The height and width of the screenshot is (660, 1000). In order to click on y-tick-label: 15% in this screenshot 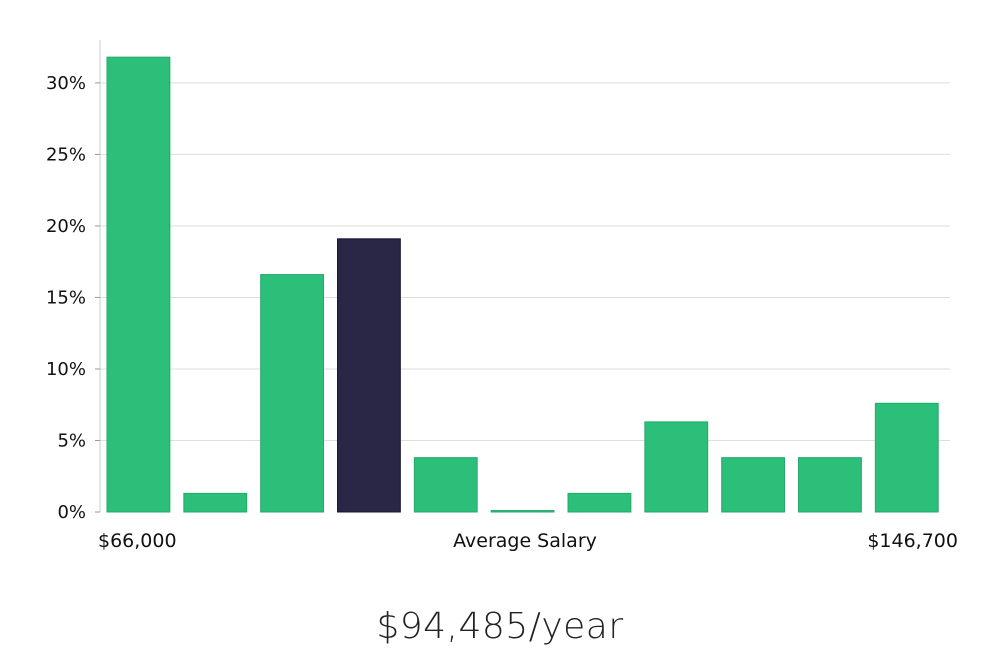, I will do `click(66, 297)`.